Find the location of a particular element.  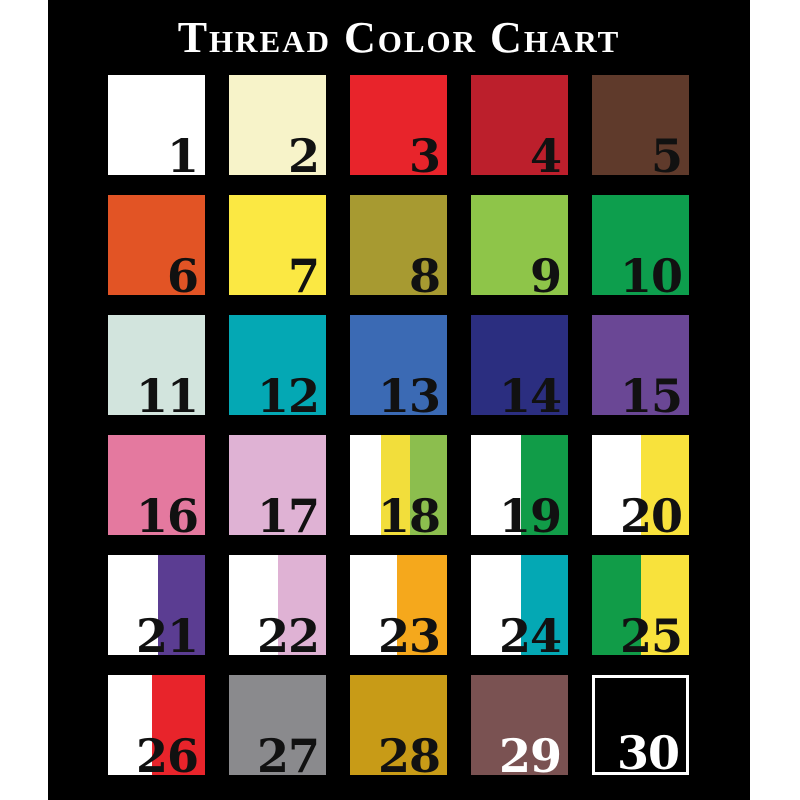

swatch-20: 20 is located at coordinates (640, 487).